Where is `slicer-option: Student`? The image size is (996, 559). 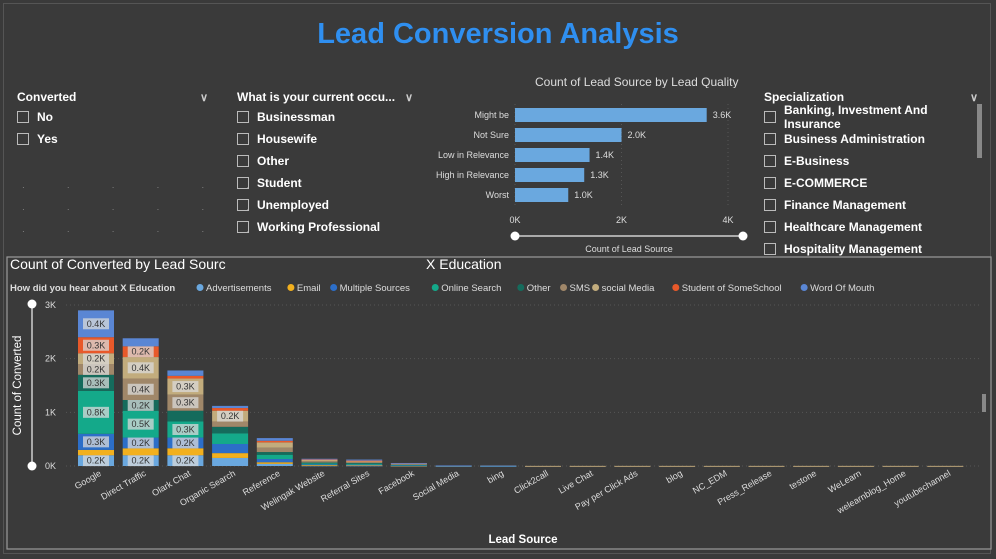
slicer-option: Student is located at coordinates (326, 183).